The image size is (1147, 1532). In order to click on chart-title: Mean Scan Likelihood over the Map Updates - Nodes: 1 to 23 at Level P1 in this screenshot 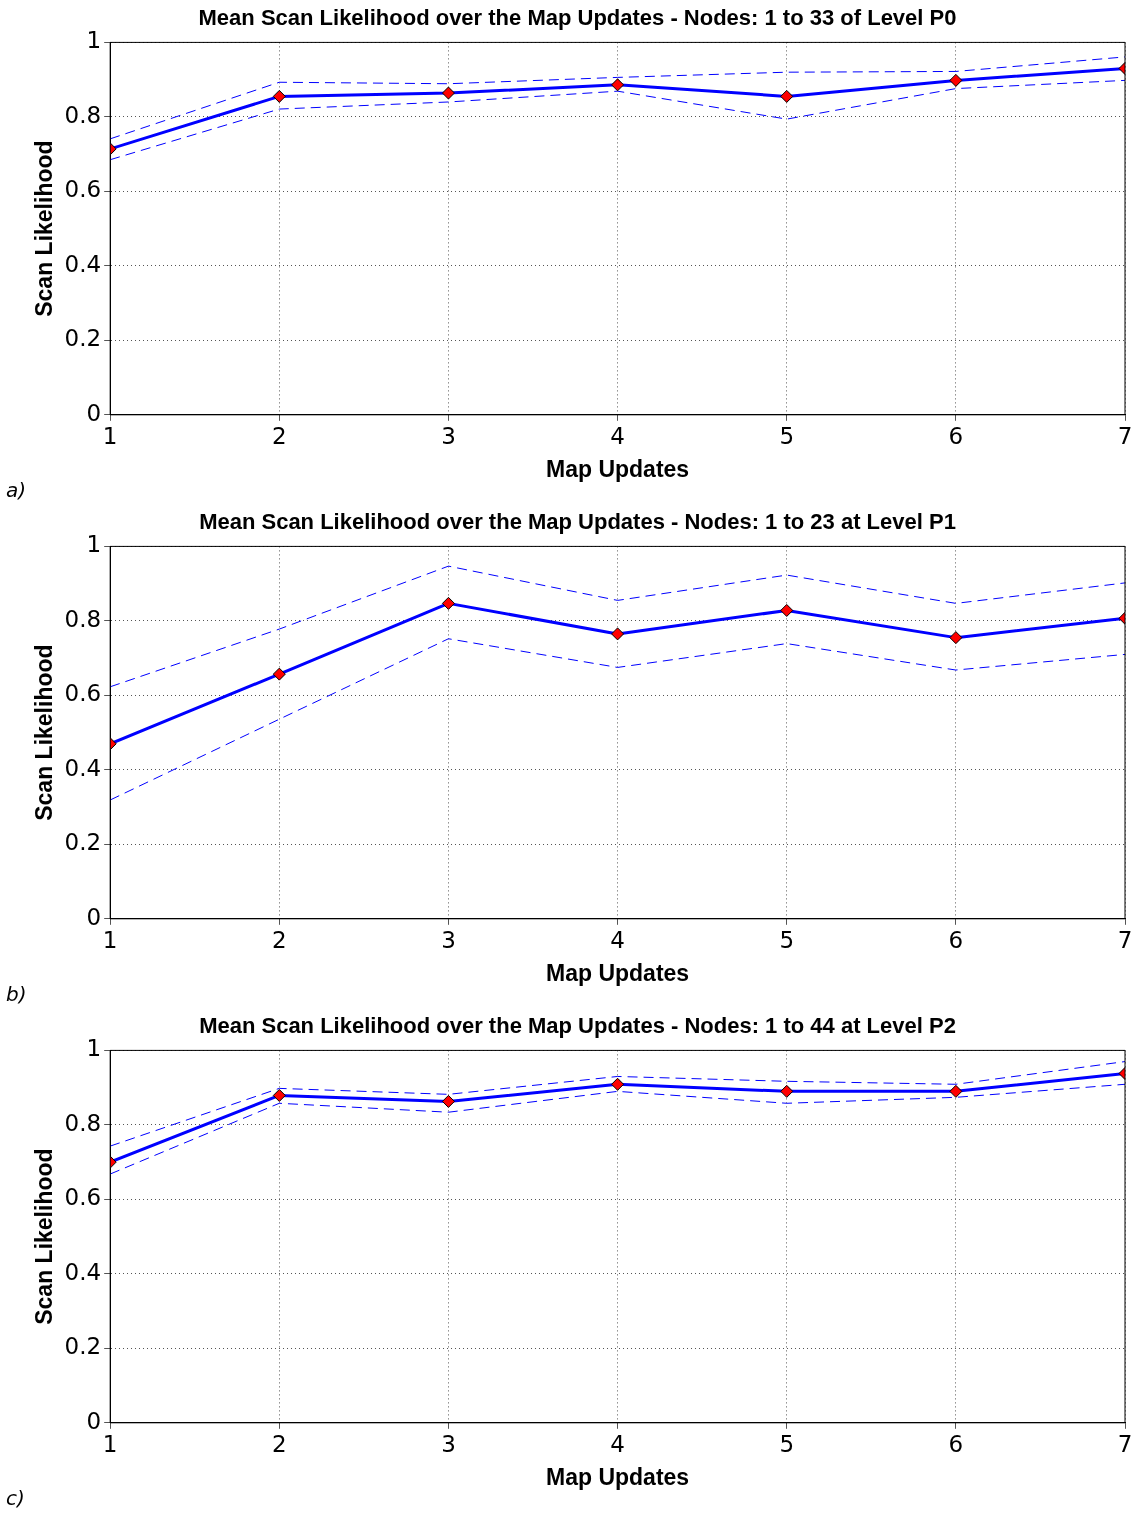, I will do `click(577, 522)`.